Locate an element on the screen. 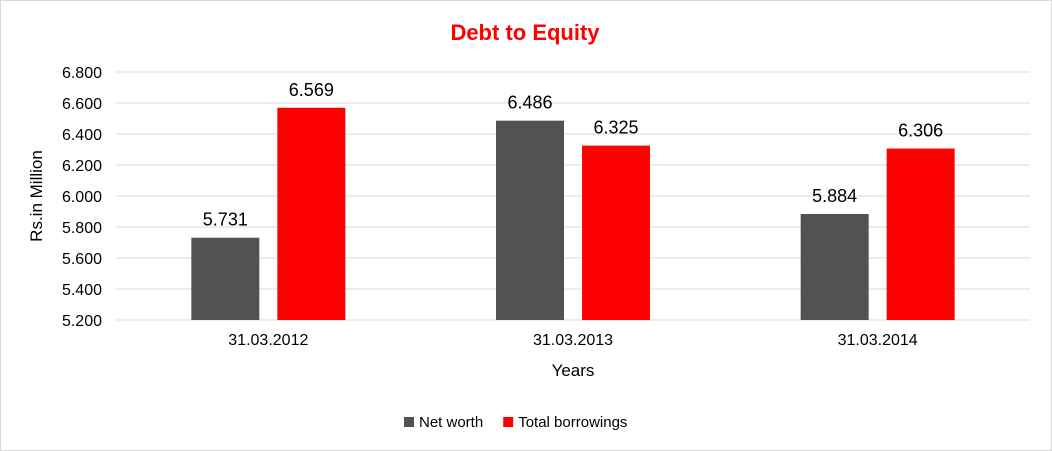 The width and height of the screenshot is (1052, 451). y-tick-label: 6.200 is located at coordinates (82, 166).